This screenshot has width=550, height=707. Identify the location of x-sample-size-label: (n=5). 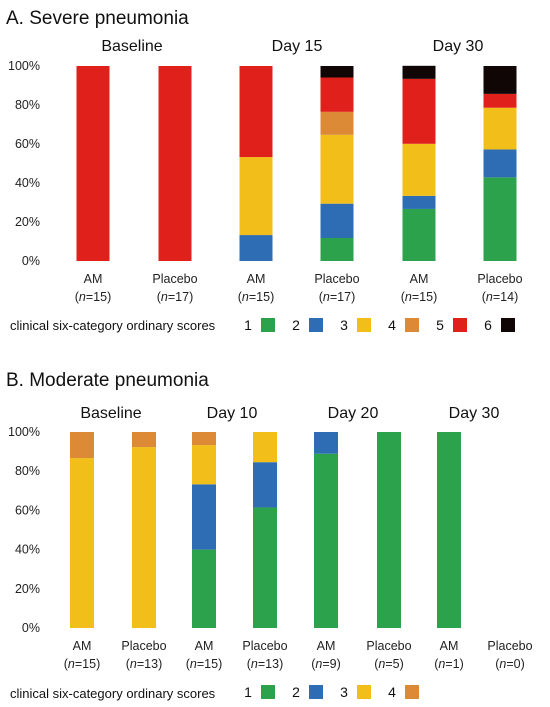
(389, 664).